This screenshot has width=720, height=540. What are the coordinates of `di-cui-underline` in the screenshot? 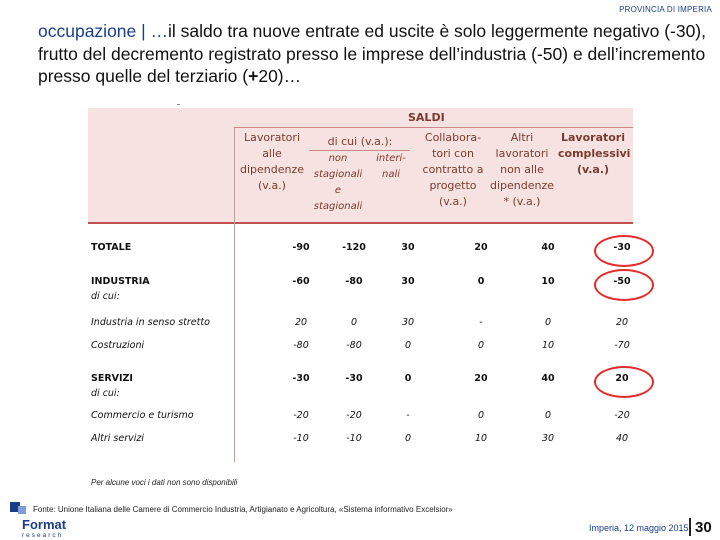 It's located at (359, 150).